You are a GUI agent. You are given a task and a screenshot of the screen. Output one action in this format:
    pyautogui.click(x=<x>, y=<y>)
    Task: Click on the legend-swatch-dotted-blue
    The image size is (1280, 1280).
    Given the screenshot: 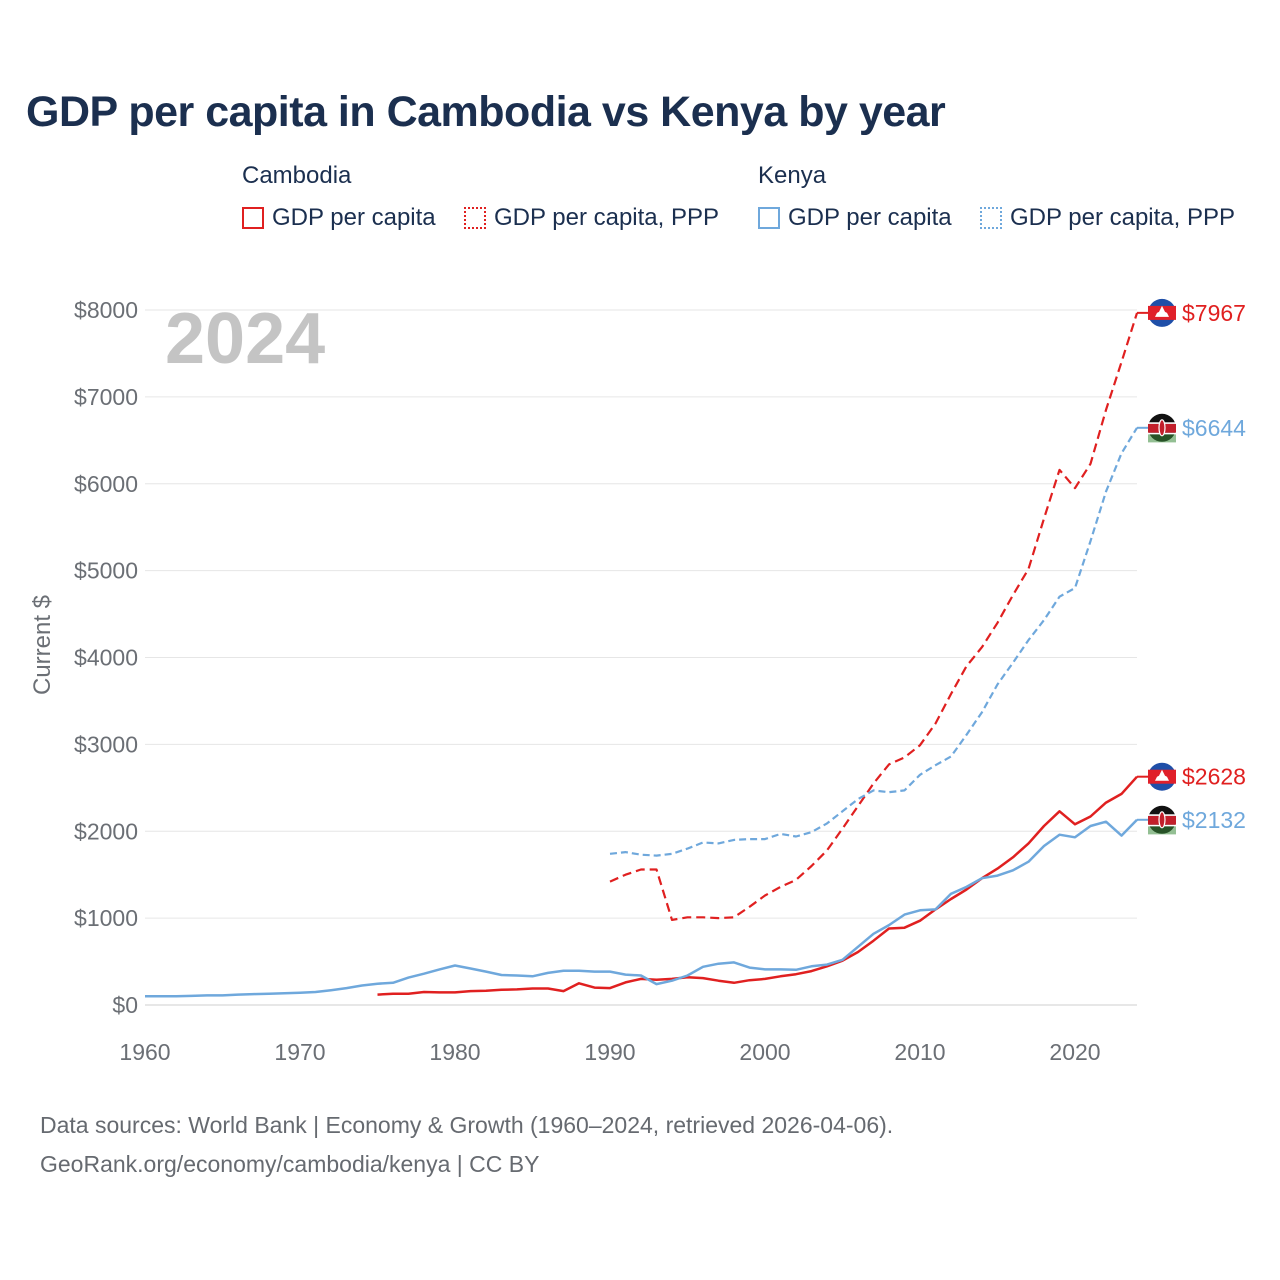 What is the action you would take?
    pyautogui.click(x=991, y=218)
    